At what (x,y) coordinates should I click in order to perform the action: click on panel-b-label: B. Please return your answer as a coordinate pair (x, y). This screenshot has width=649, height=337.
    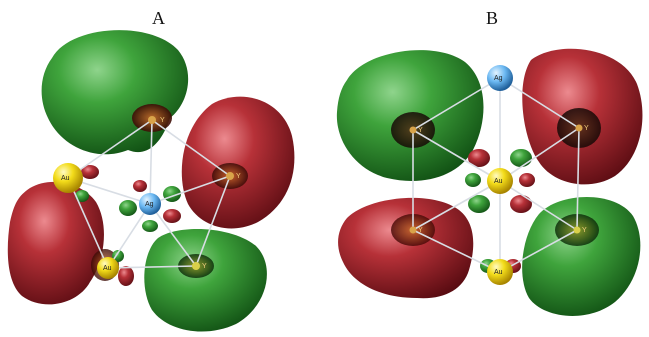
    Looking at the image, I should click on (492, 18).